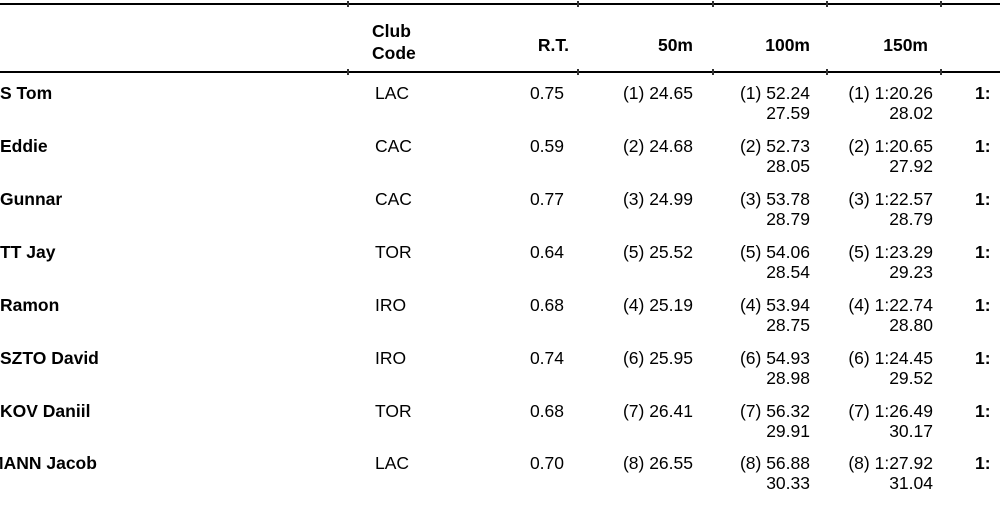  Describe the element at coordinates (905, 45) in the screenshot. I see `split-150m-header: 150m` at that location.